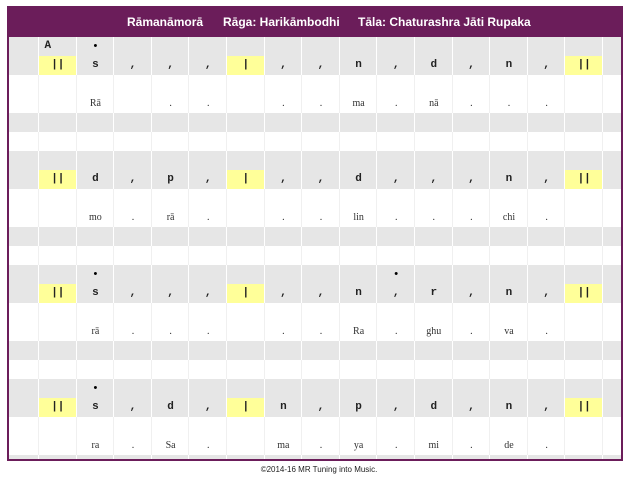 This screenshot has height=479, width=638. What do you see at coordinates (584, 293) in the screenshot?
I see `bar-cell` at bounding box center [584, 293].